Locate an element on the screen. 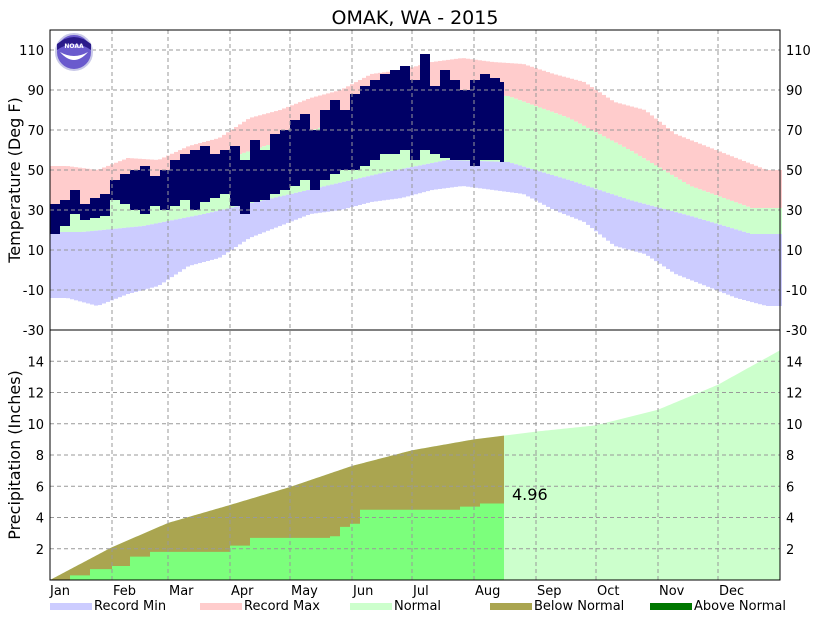  legend-label: Normal is located at coordinates (417, 606).